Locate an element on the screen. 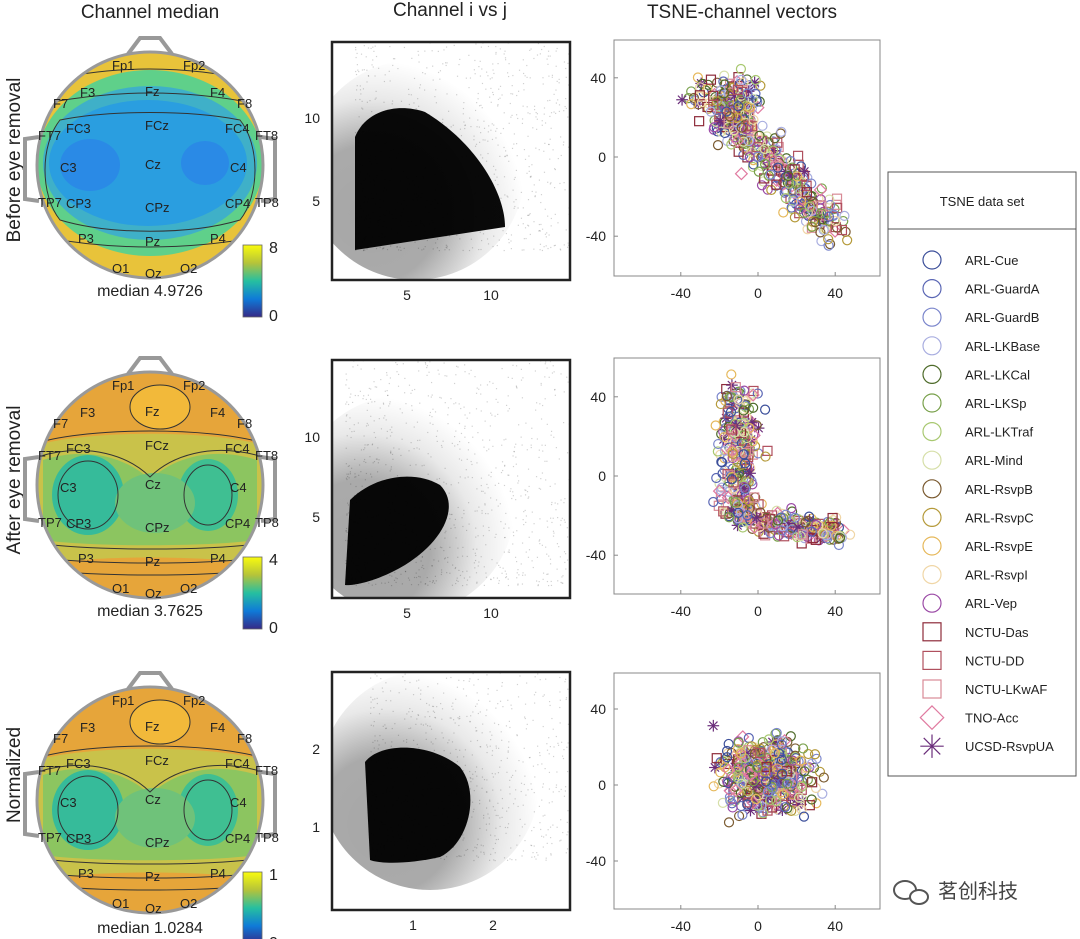 The width and height of the screenshot is (1080, 939). electrode-label-ft7: FT7 is located at coordinates (49, 770).